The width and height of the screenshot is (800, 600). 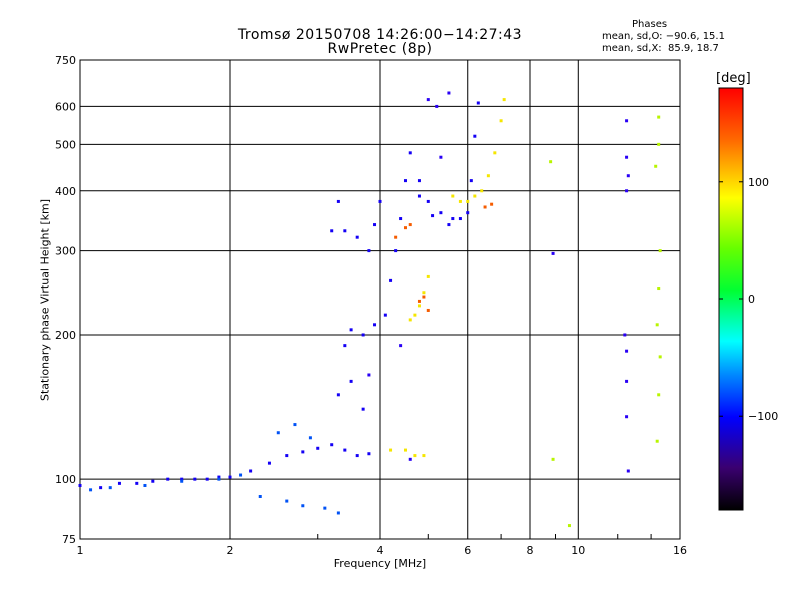 What do you see at coordinates (578, 550) in the screenshot?
I see `x-tick-label: 10` at bounding box center [578, 550].